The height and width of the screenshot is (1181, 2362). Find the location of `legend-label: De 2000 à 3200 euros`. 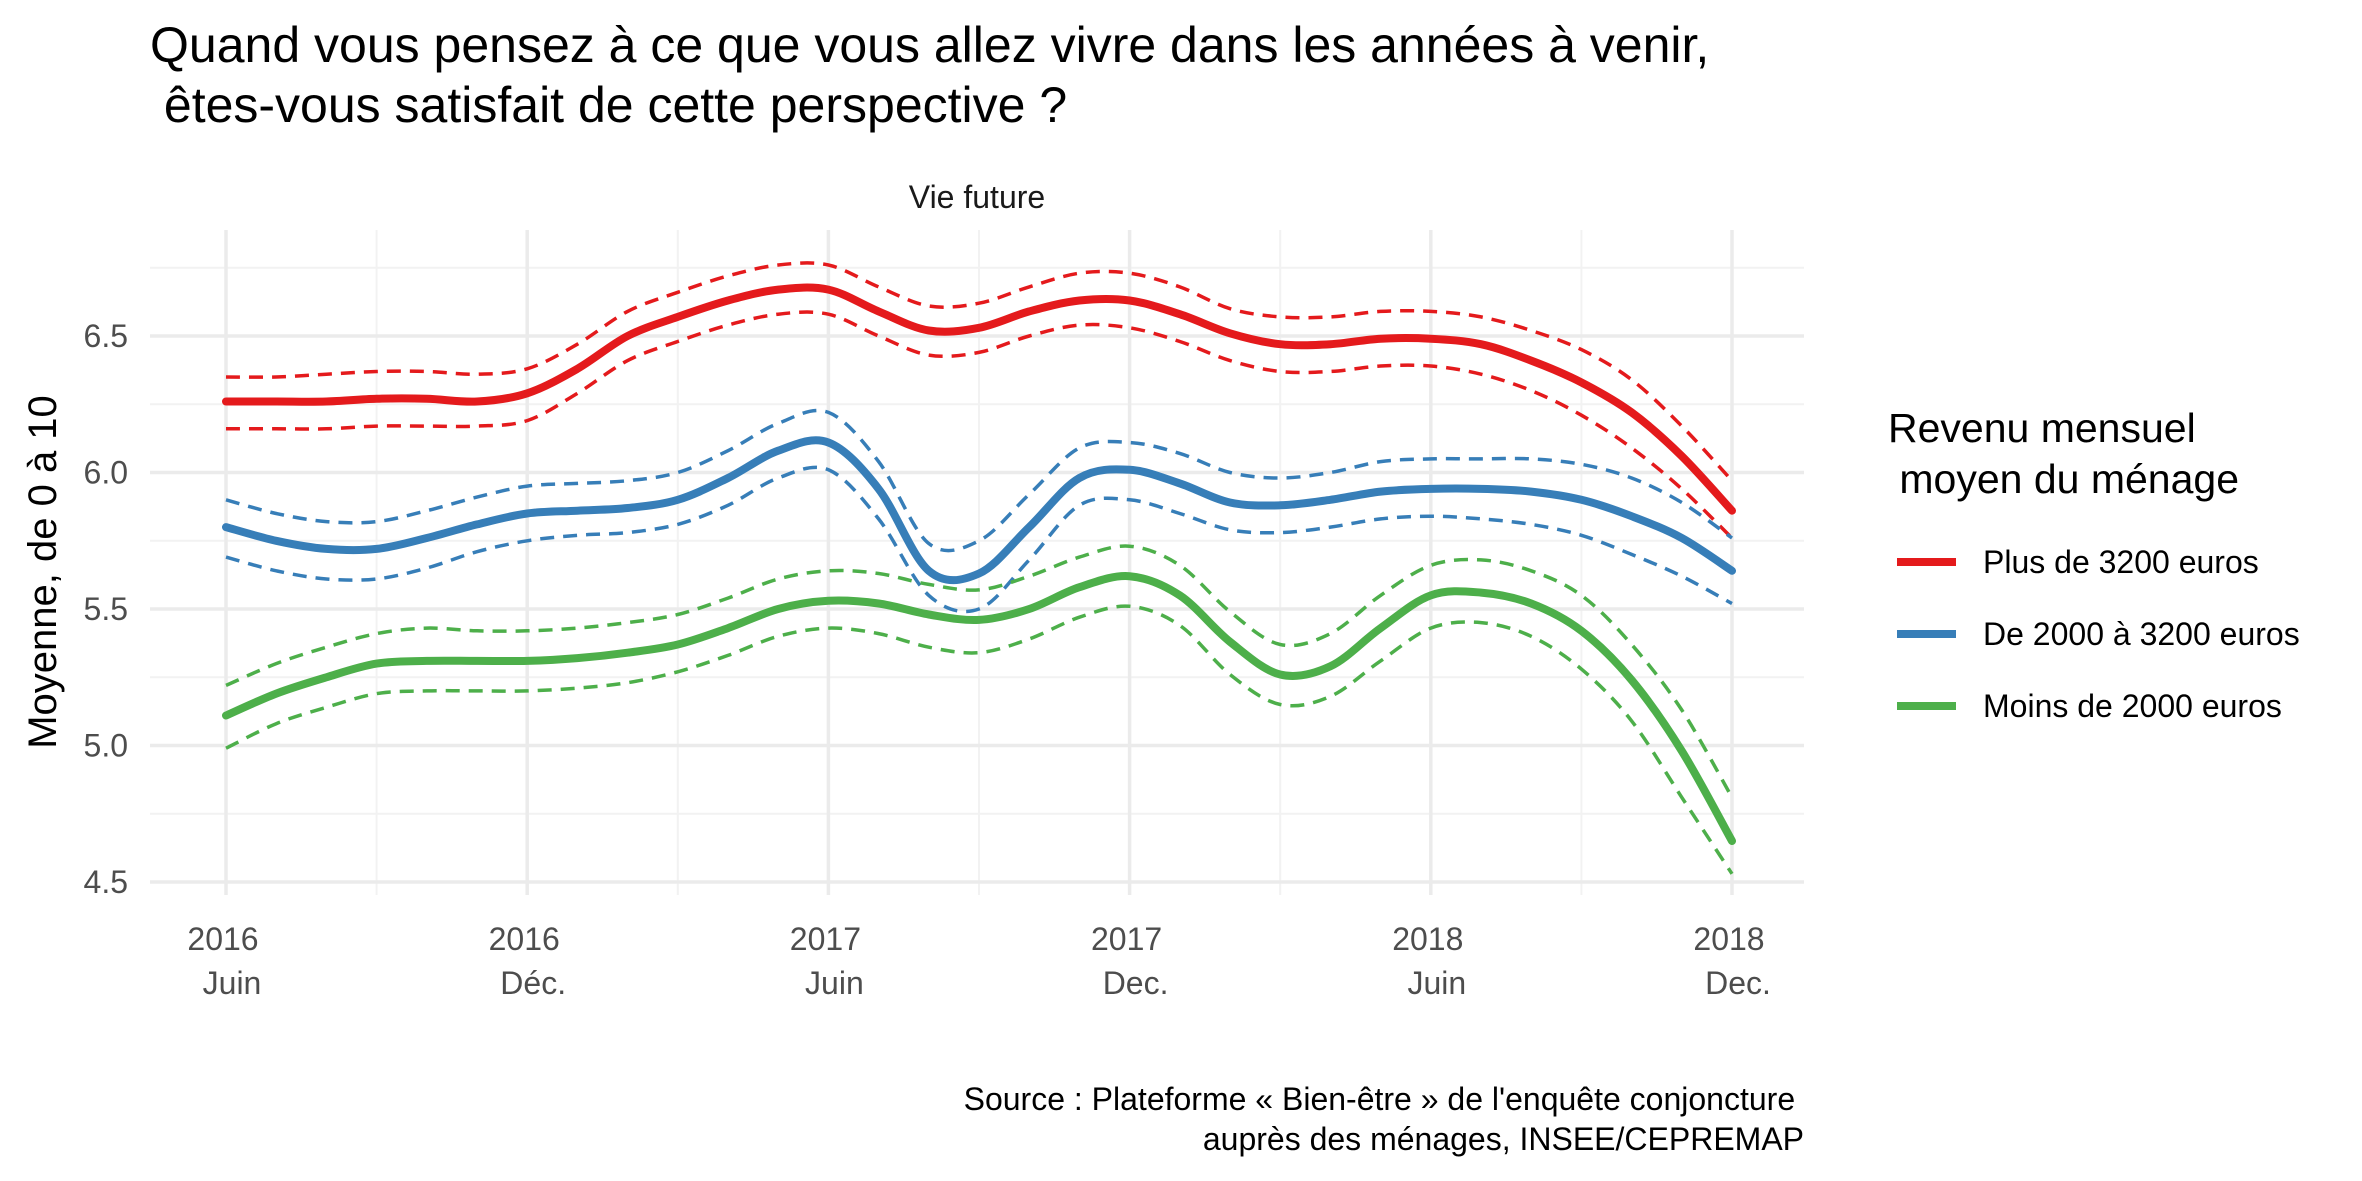

legend-label: De 2000 à 3200 euros is located at coordinates (2141, 634).